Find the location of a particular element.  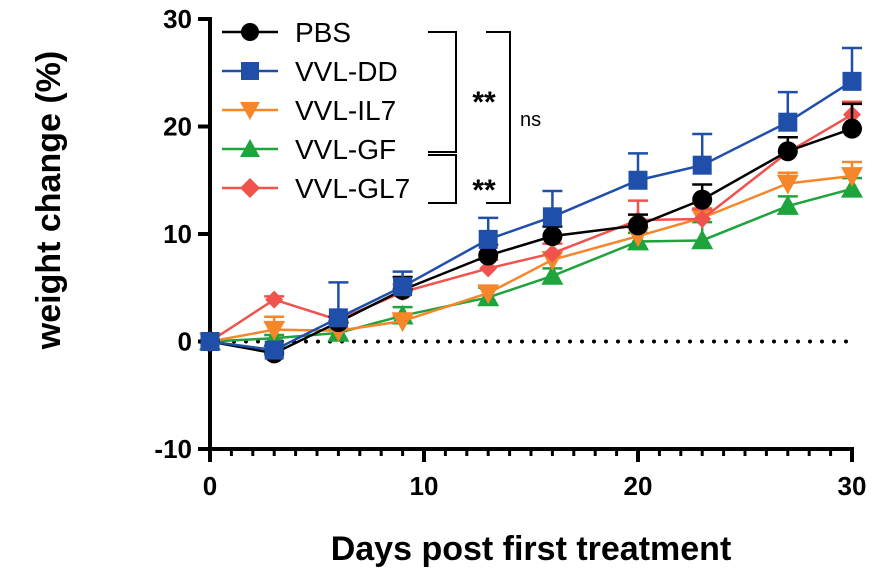

legend-item-pbs: PBS is located at coordinates (286, 32).